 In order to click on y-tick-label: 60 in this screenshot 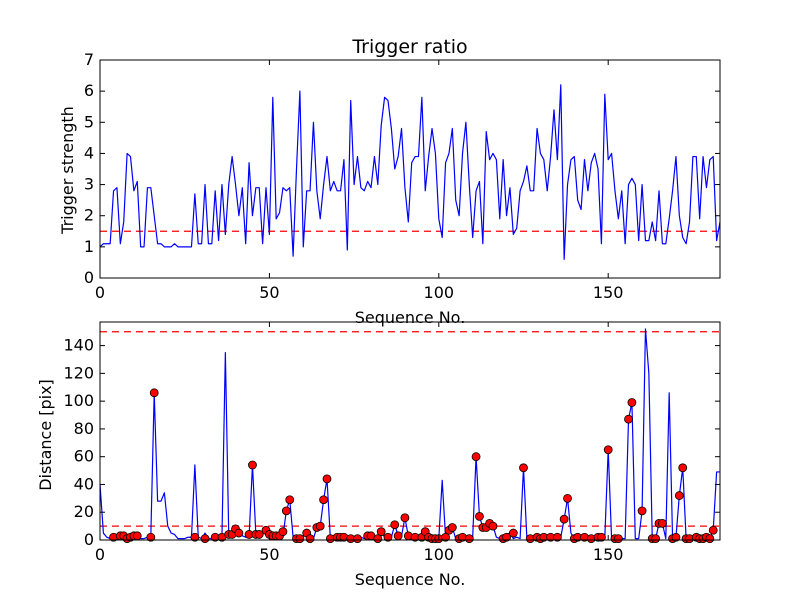, I will do `click(84, 456)`.